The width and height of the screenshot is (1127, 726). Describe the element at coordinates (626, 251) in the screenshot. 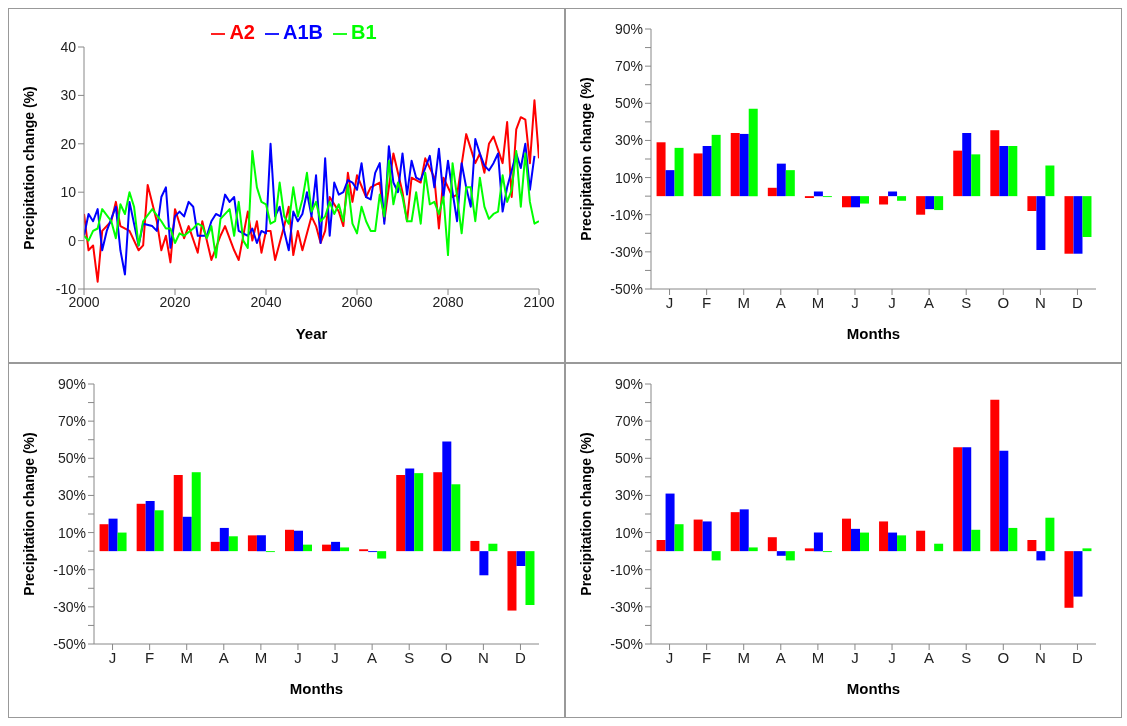

I see `y-tick-label: -30%` at that location.